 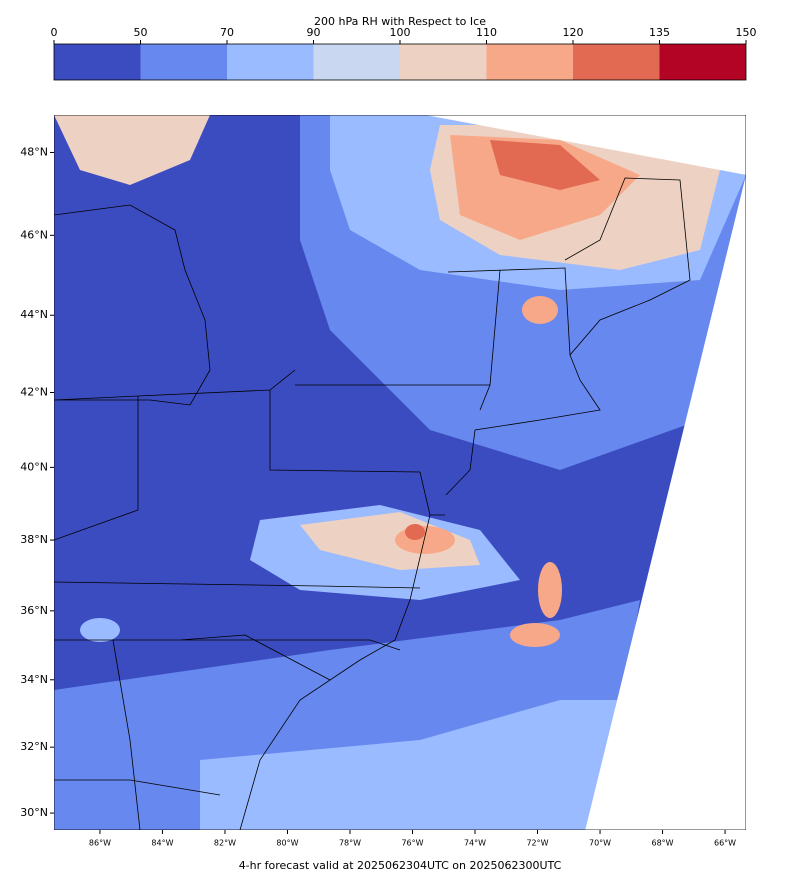 I want to click on x-tick-label: 80°W, so click(x=287, y=843).